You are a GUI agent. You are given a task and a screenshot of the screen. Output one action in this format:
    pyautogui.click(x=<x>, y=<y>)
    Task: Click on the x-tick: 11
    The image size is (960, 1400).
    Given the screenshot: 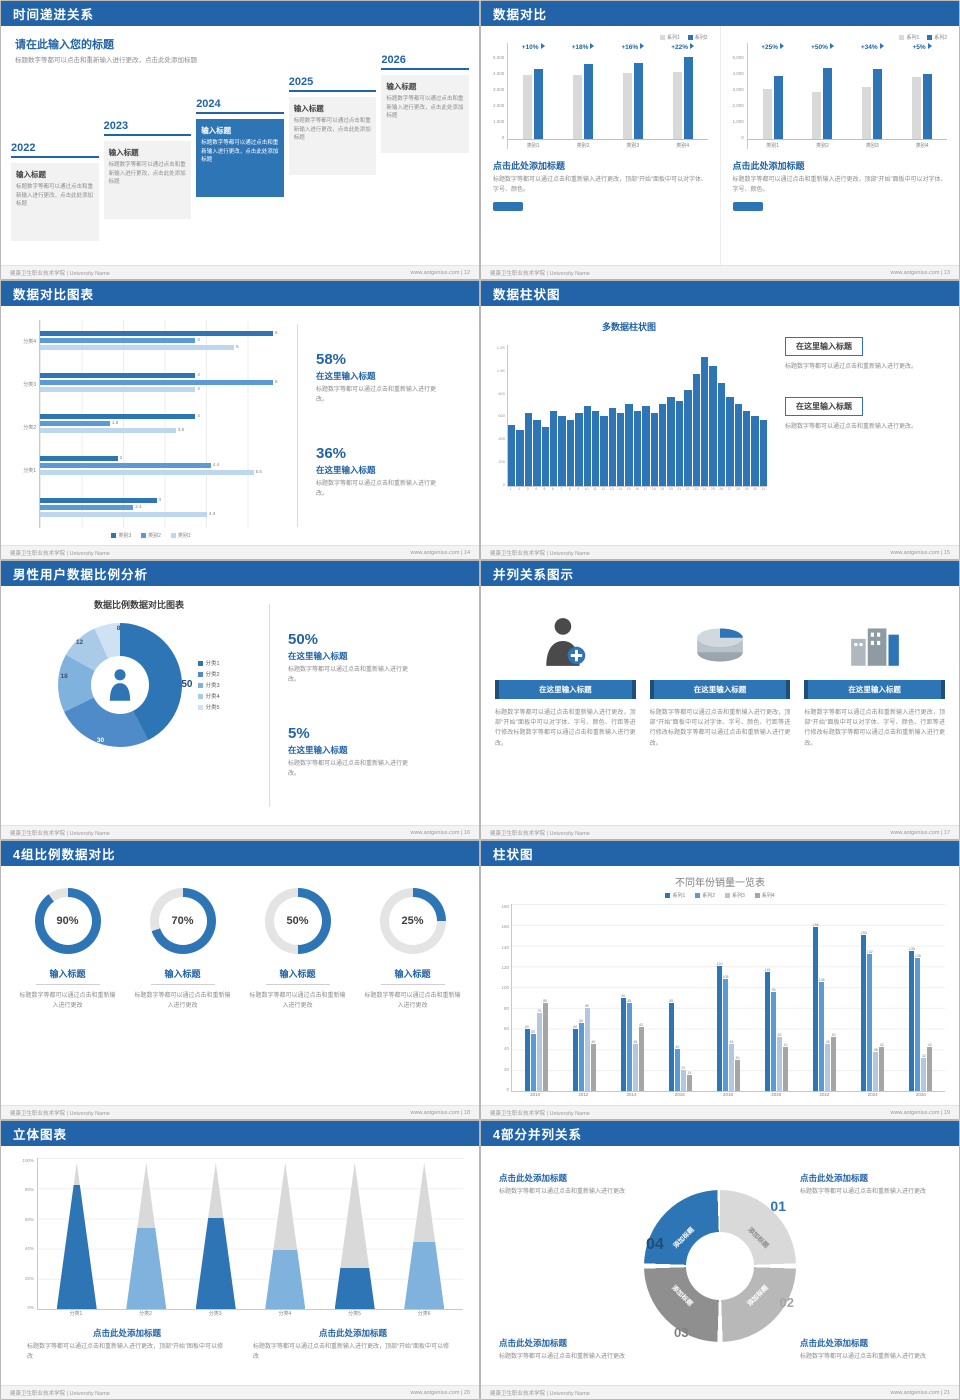 What is the action you would take?
    pyautogui.click(x=595, y=489)
    